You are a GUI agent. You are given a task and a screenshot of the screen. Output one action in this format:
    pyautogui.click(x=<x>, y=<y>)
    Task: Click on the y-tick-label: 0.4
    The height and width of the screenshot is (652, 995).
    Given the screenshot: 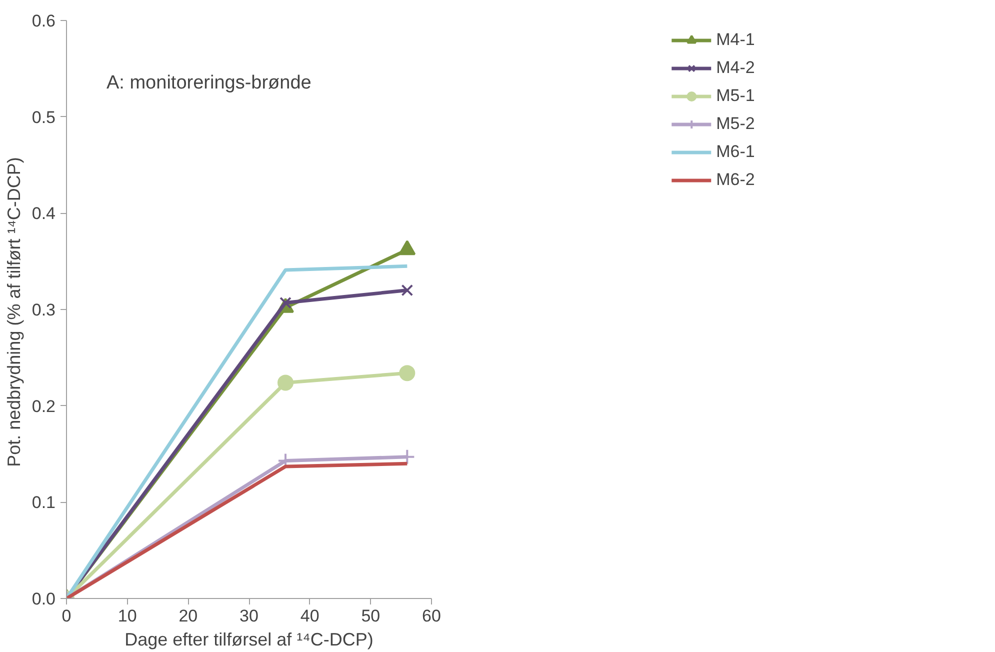 What is the action you would take?
    pyautogui.click(x=44, y=214)
    